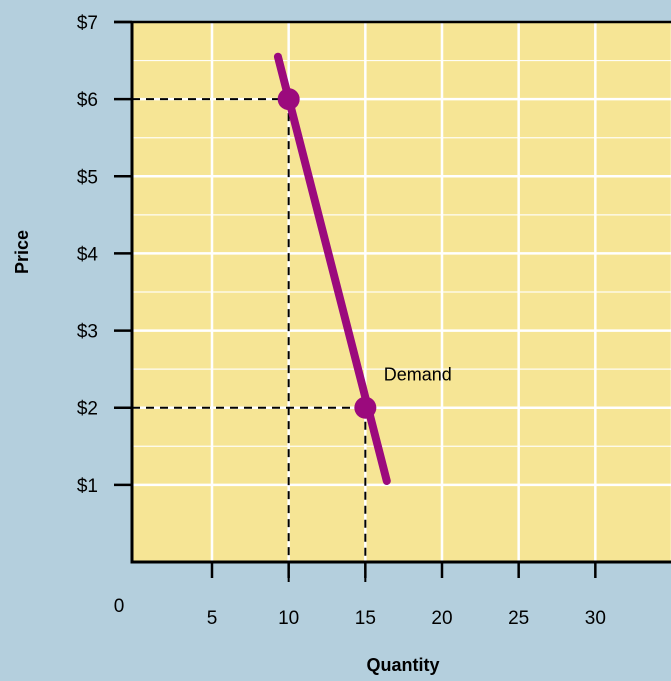 The height and width of the screenshot is (681, 671). I want to click on y-tick-label: $2, so click(87, 409).